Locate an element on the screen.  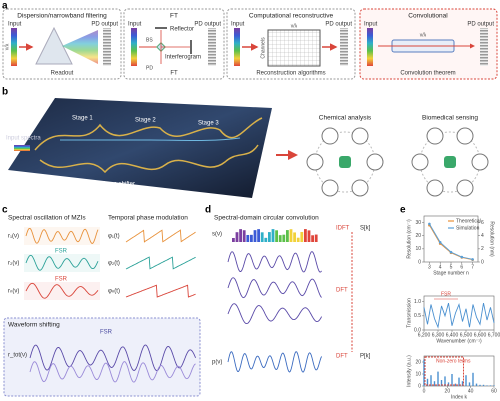
row-label: r_tot(ν) is located at coordinates (17, 356).